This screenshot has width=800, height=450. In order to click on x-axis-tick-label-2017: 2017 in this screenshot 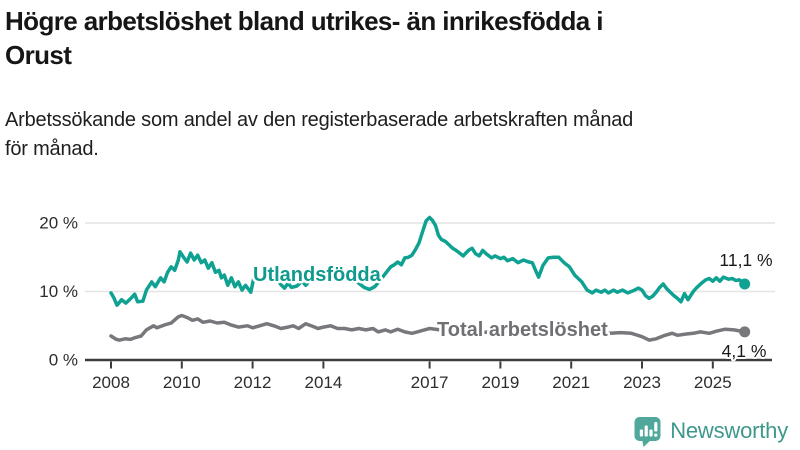, I will do `click(430, 382)`.